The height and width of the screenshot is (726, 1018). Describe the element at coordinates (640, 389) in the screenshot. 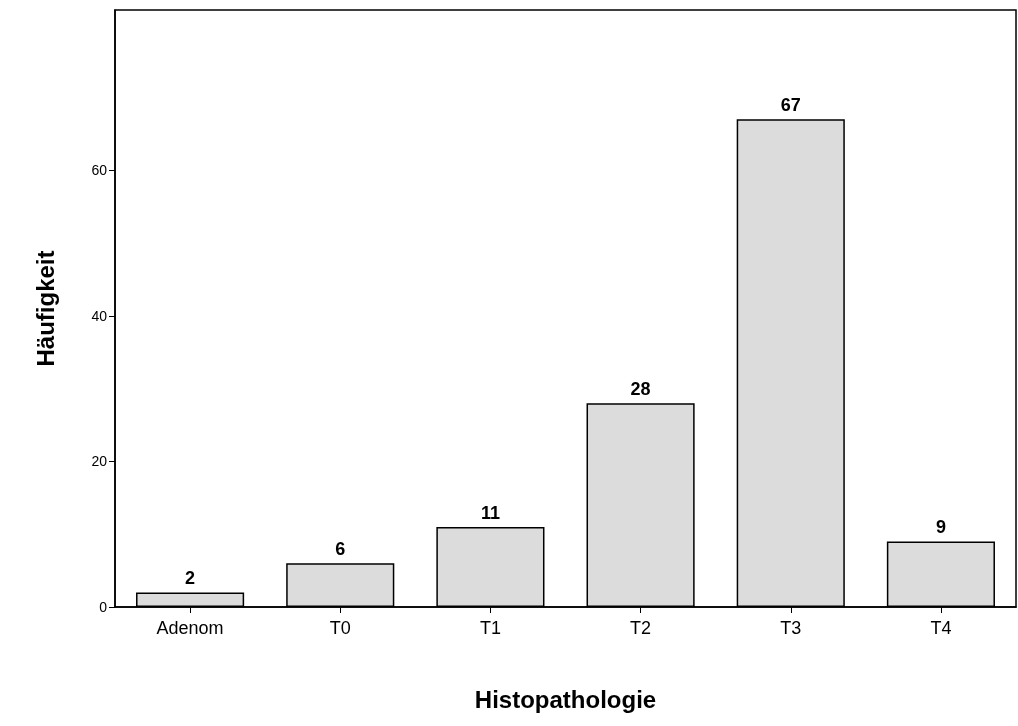

I see `data-label: 28` at that location.